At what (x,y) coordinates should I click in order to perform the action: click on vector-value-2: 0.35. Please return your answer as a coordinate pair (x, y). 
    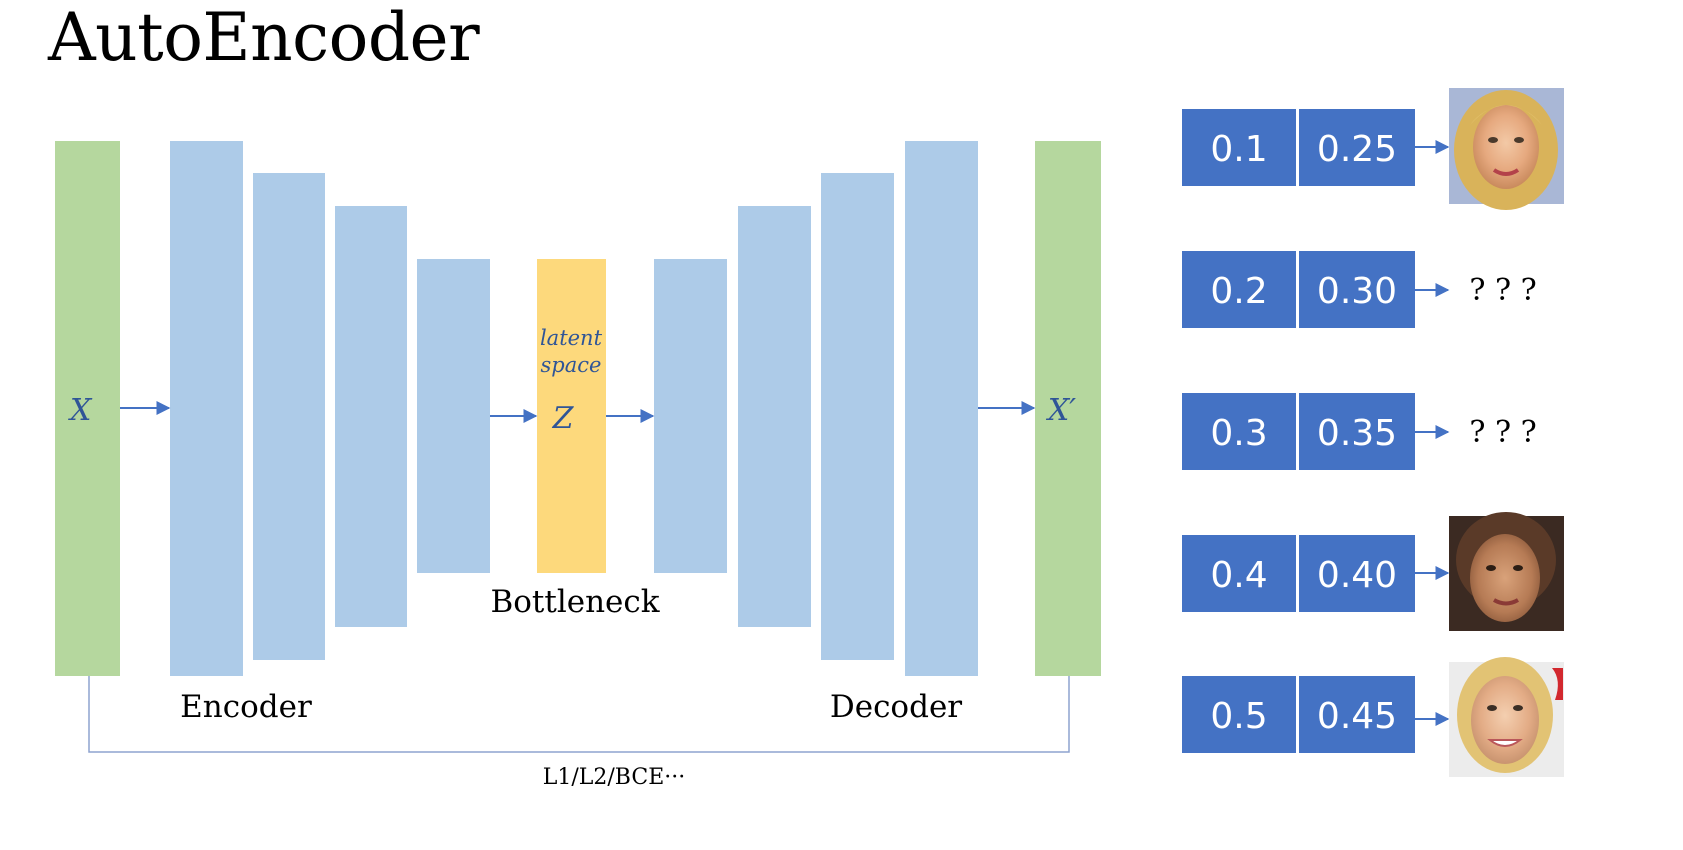
    Looking at the image, I should click on (1357, 433).